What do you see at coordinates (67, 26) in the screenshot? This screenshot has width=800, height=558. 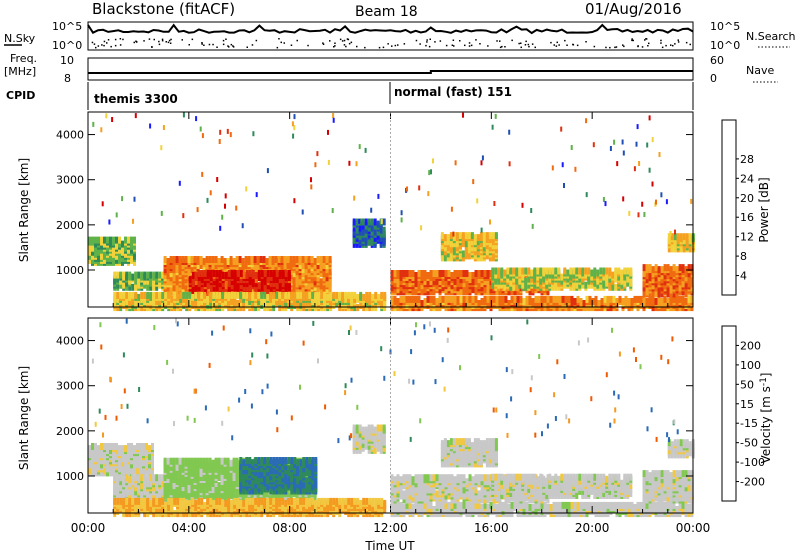 I see `nsky-tick-top: 10^5` at bounding box center [67, 26].